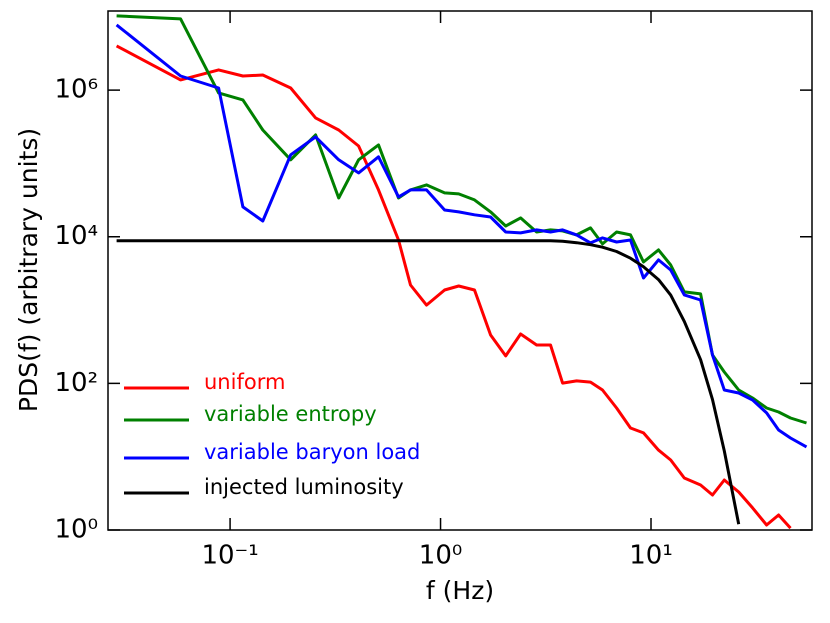 The image size is (830, 623). Describe the element at coordinates (76, 236) in the screenshot. I see `y-tick-label: 10⁴` at that location.